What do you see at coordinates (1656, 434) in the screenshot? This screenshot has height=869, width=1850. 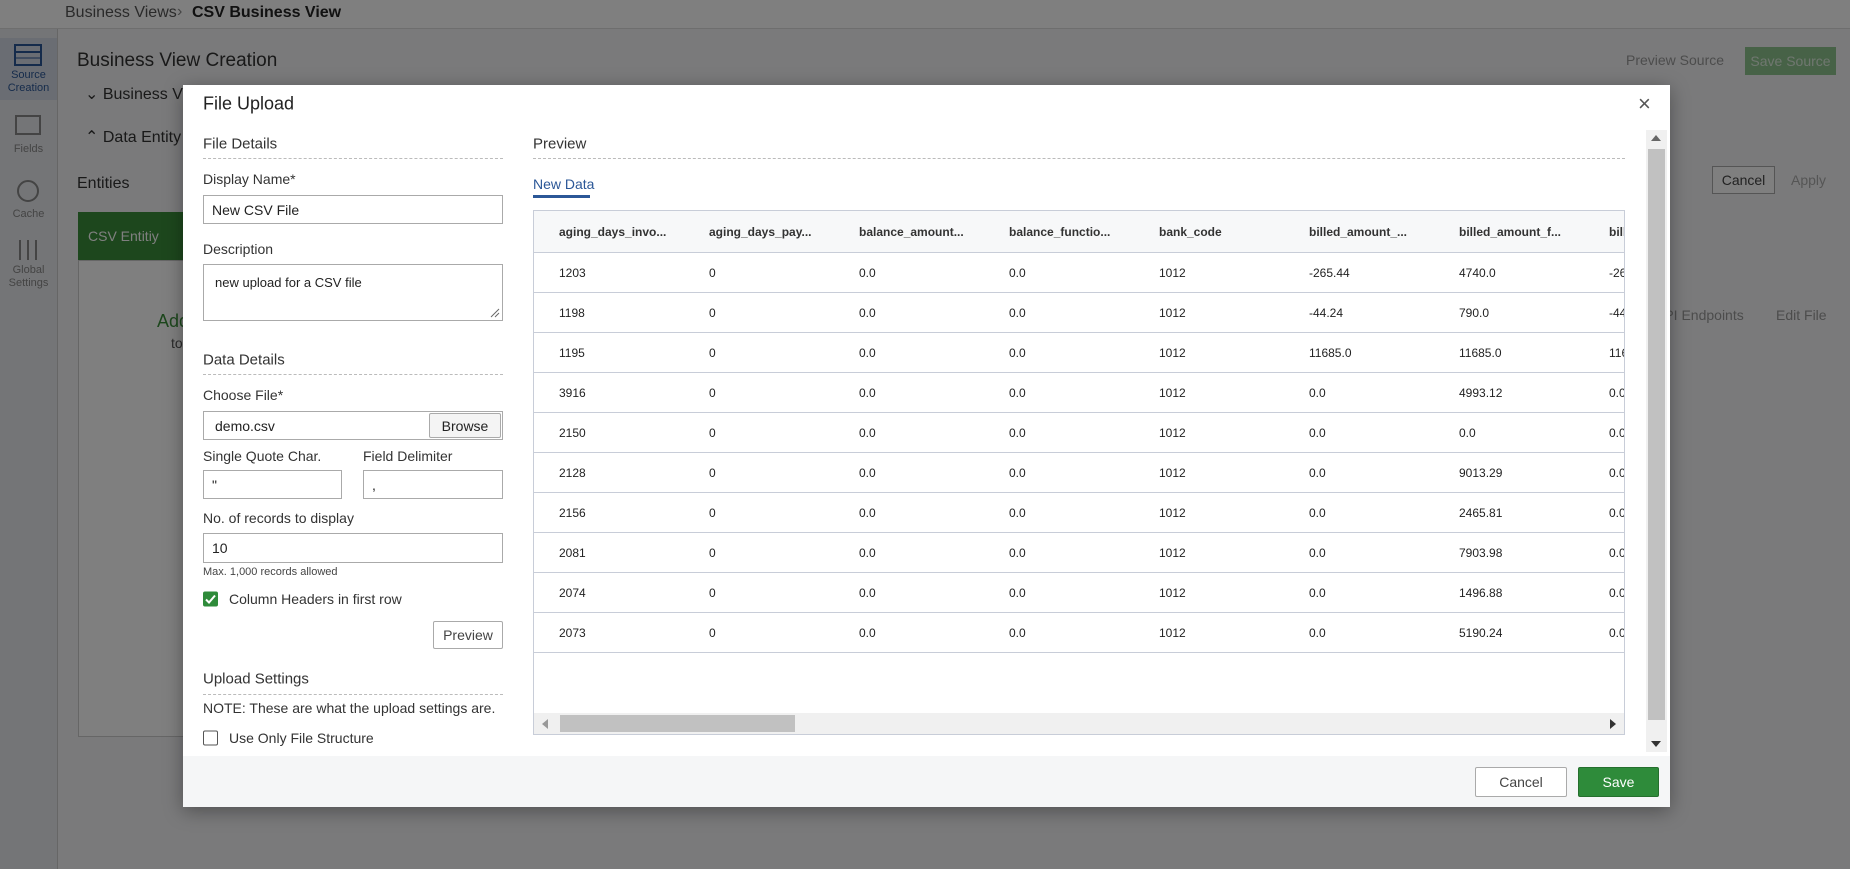 I see `v-scroll-thumb` at bounding box center [1656, 434].